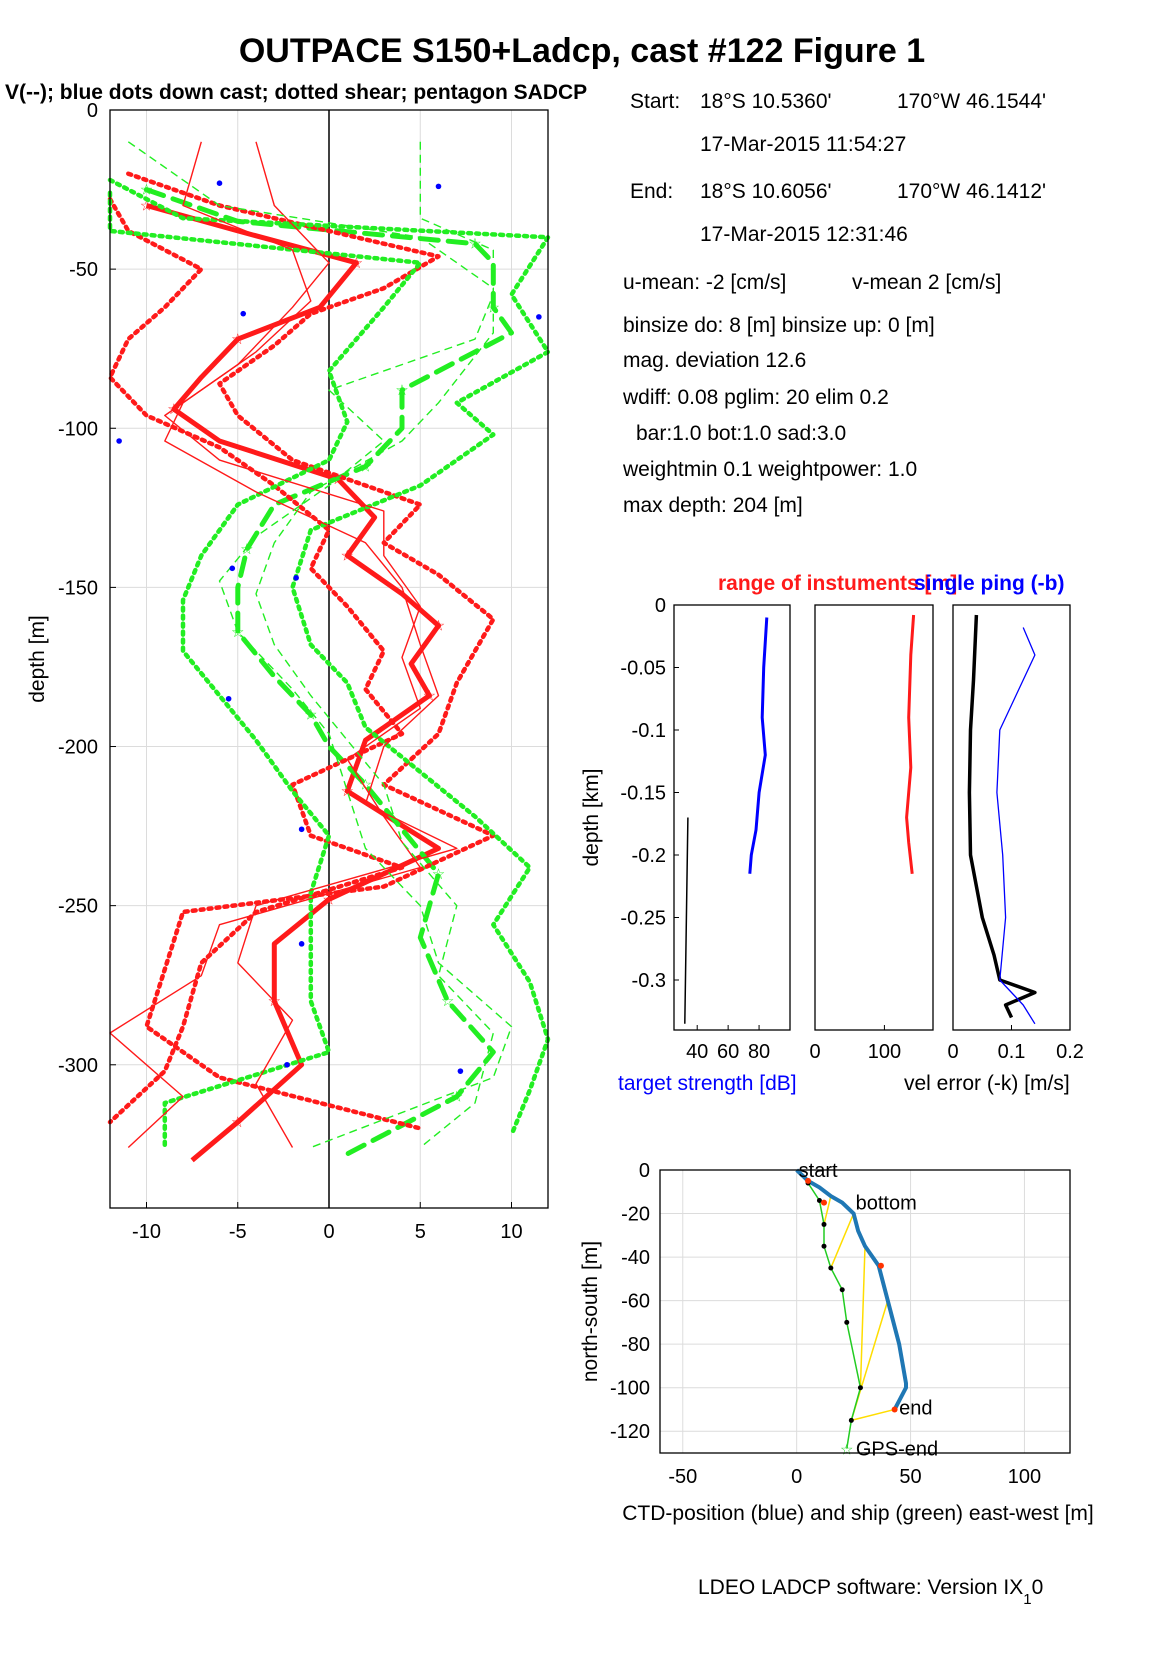  Describe the element at coordinates (78, 1066) in the screenshot. I see `y-tick-label: -300` at that location.